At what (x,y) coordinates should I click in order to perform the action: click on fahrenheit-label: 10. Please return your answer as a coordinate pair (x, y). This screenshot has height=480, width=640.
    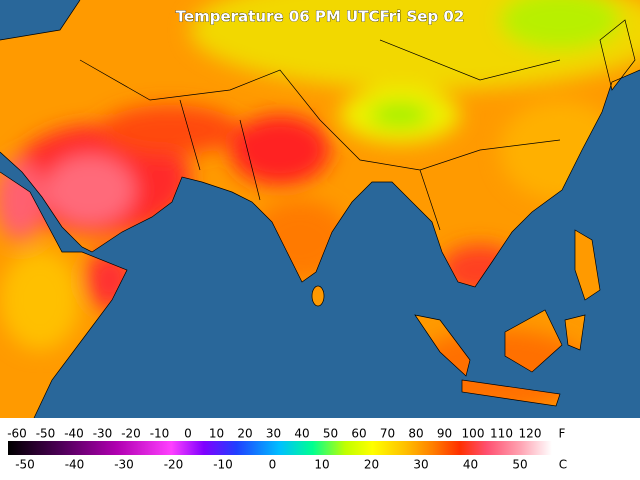
    Looking at the image, I should click on (216, 434).